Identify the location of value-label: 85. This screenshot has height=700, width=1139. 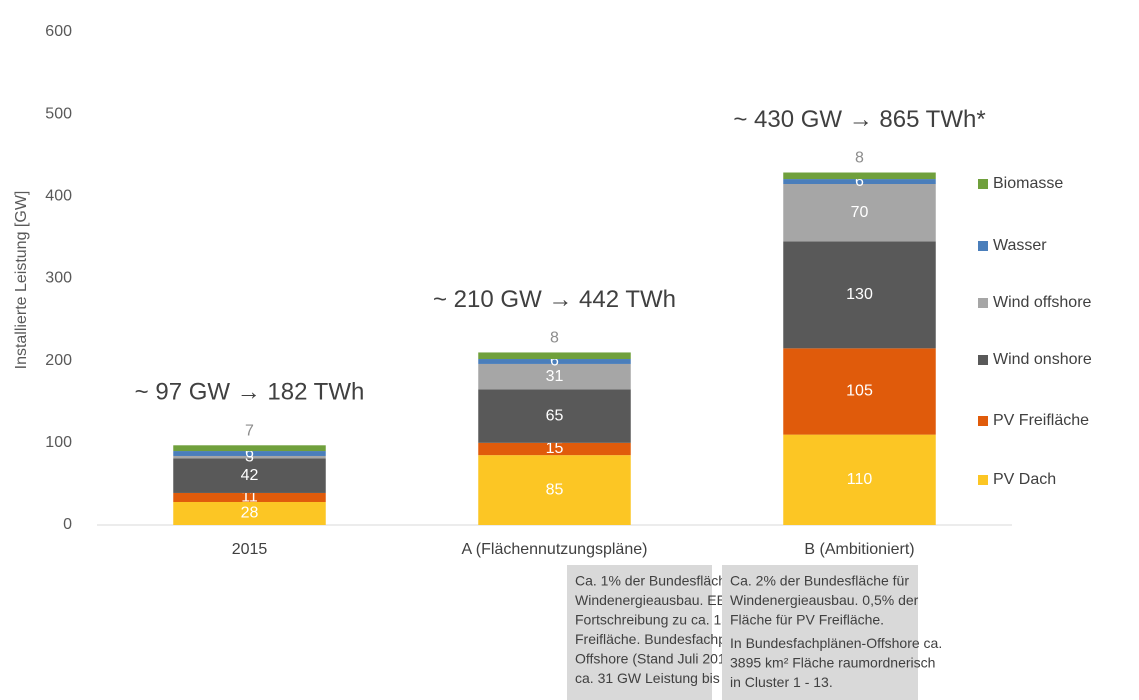
(555, 489).